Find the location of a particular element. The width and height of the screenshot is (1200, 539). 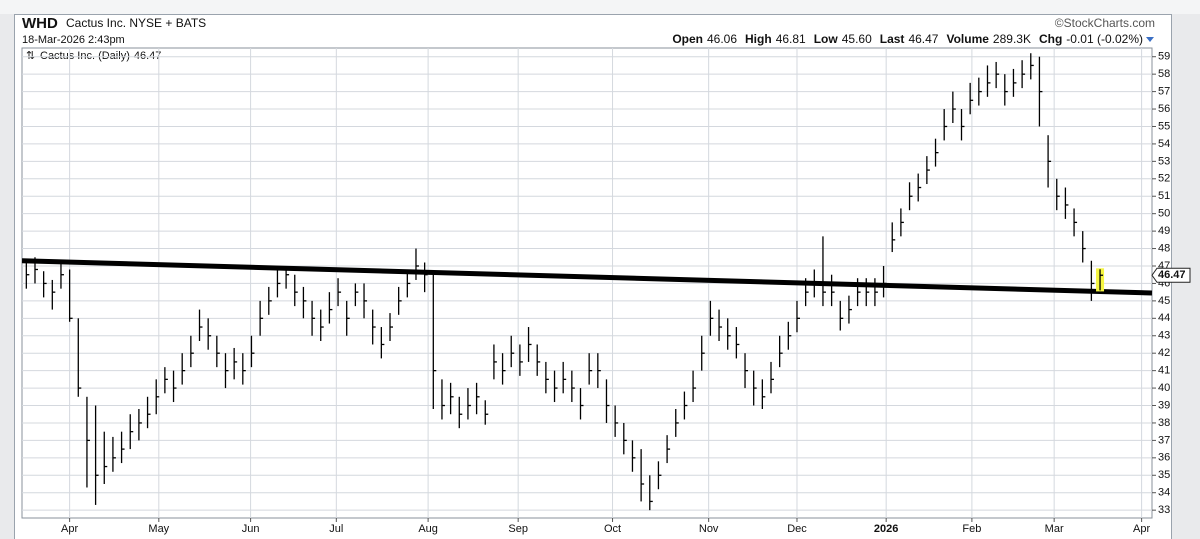

y-tick-label: 44 is located at coordinates (1164, 318).